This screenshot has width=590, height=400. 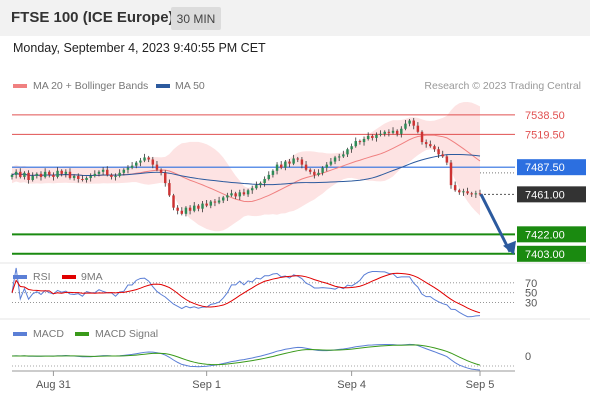 What do you see at coordinates (20, 86) in the screenshot?
I see `ma20-swatch` at bounding box center [20, 86].